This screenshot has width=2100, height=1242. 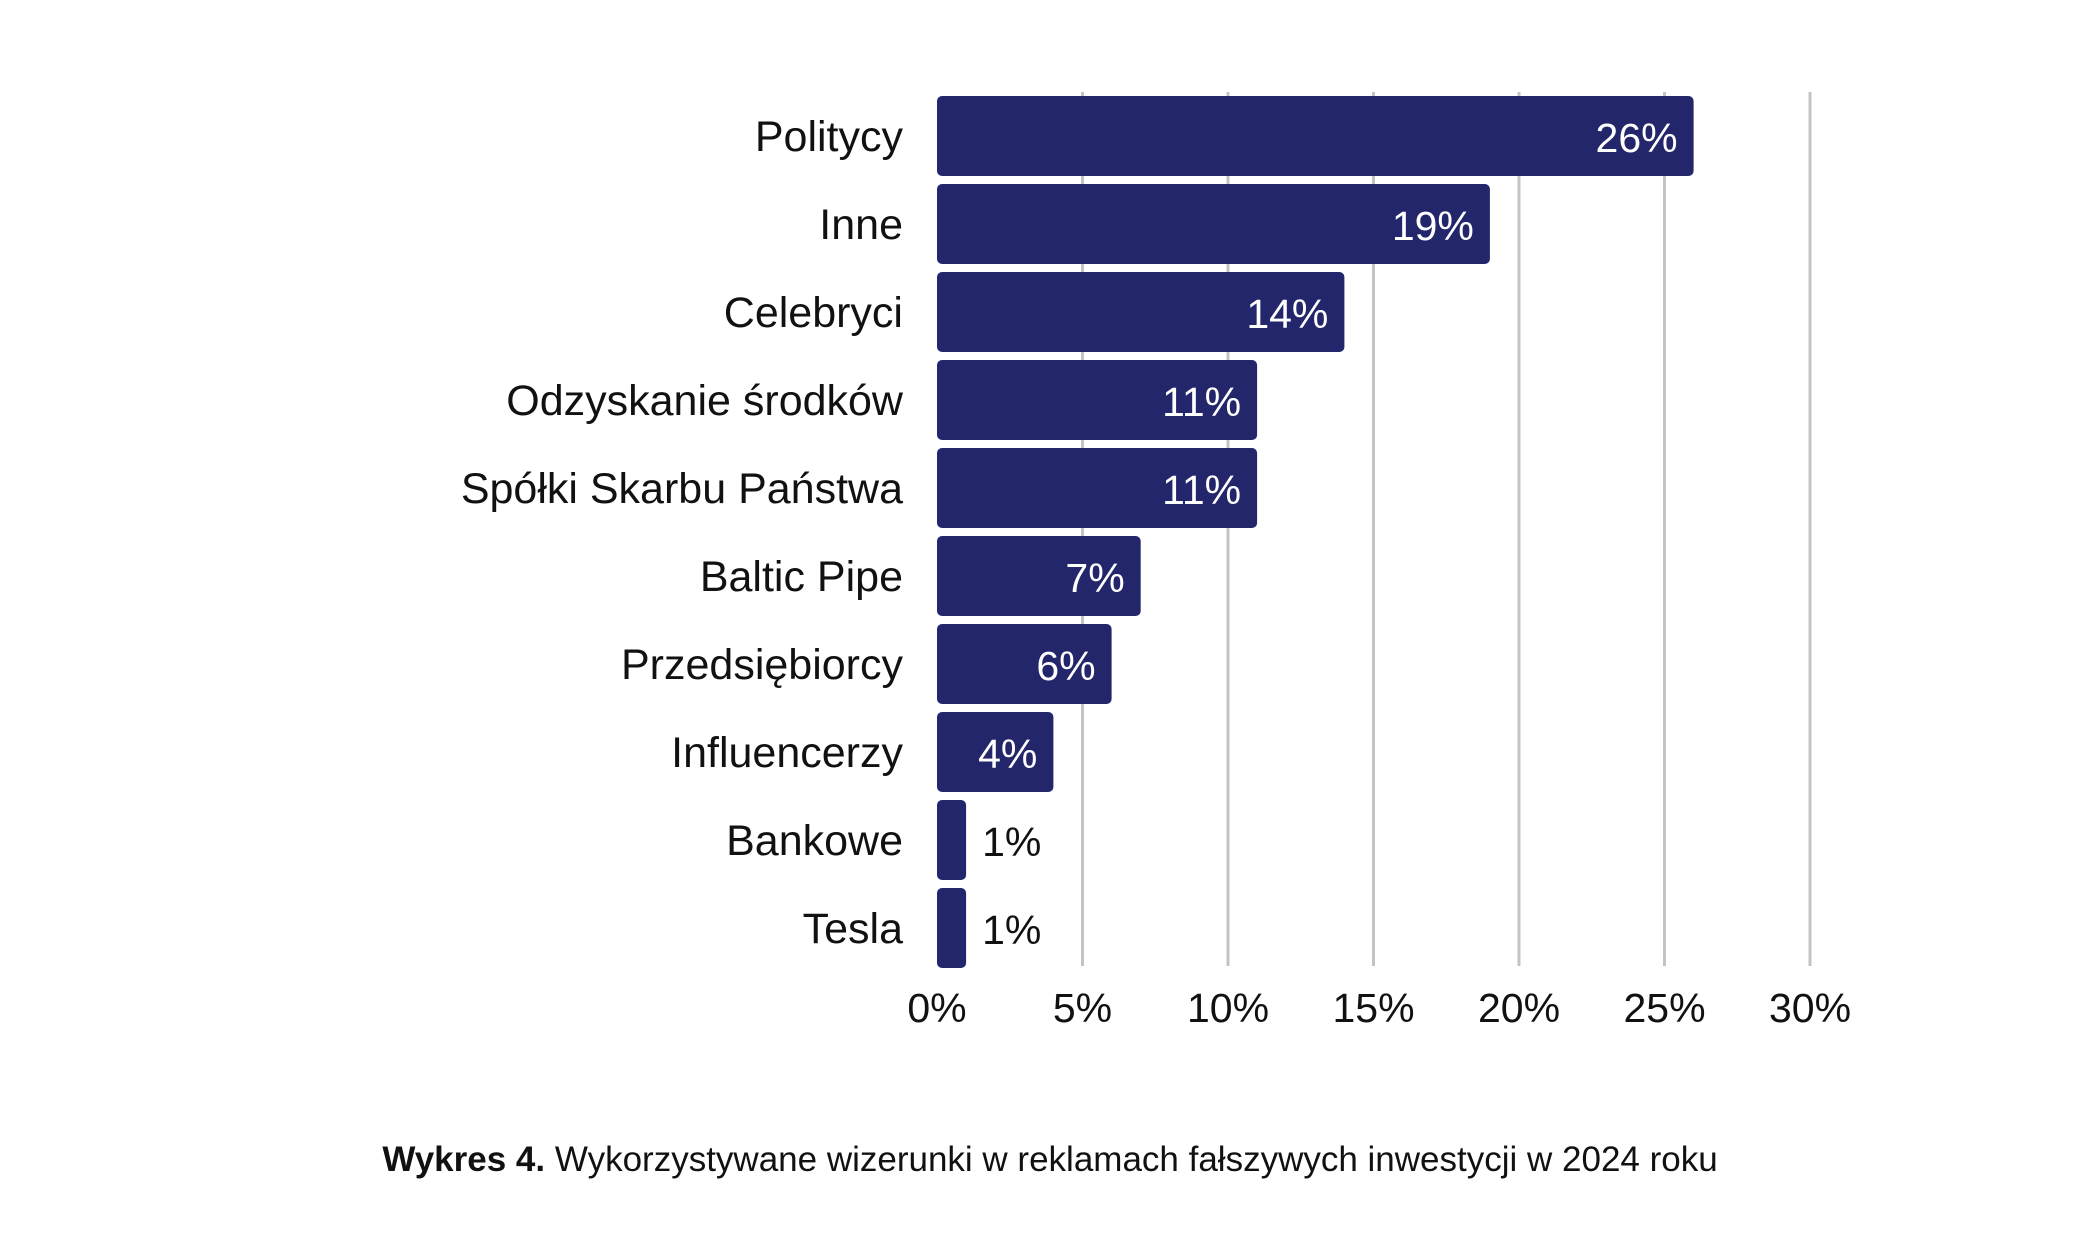 What do you see at coordinates (682, 489) in the screenshot?
I see `category-label: Spółki Skarbu Państwa` at bounding box center [682, 489].